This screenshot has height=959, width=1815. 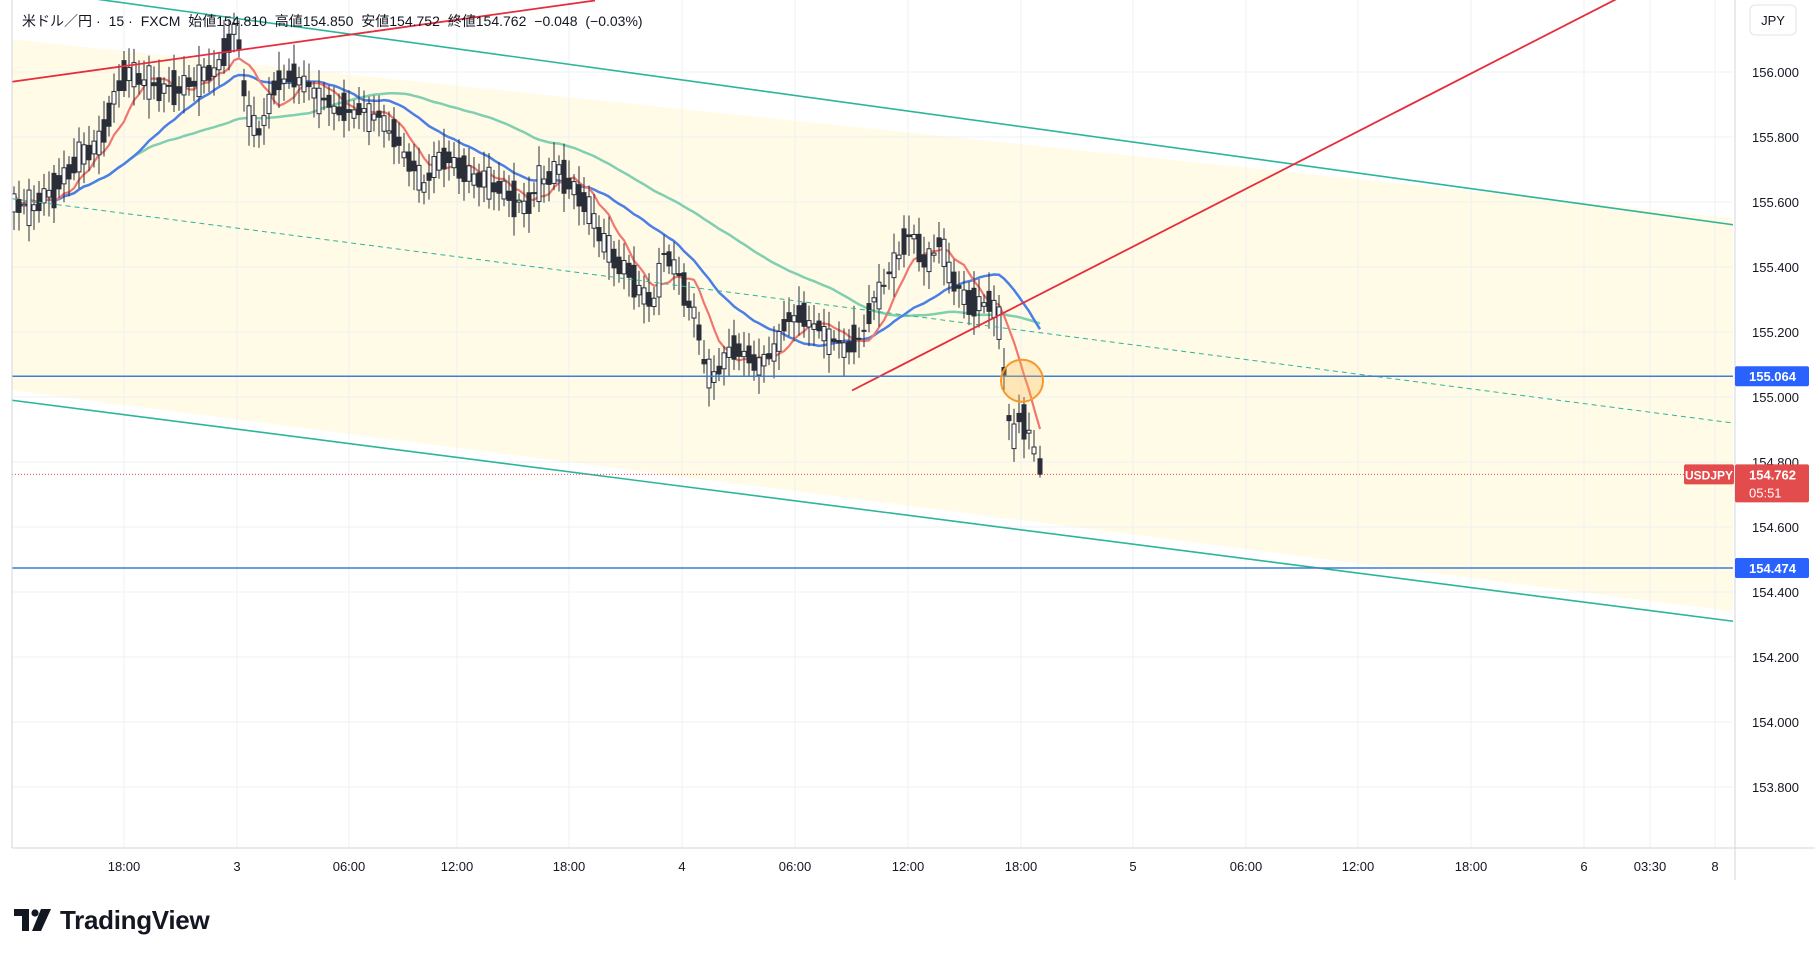 I want to click on change-value: −0.048, so click(x=556, y=21).